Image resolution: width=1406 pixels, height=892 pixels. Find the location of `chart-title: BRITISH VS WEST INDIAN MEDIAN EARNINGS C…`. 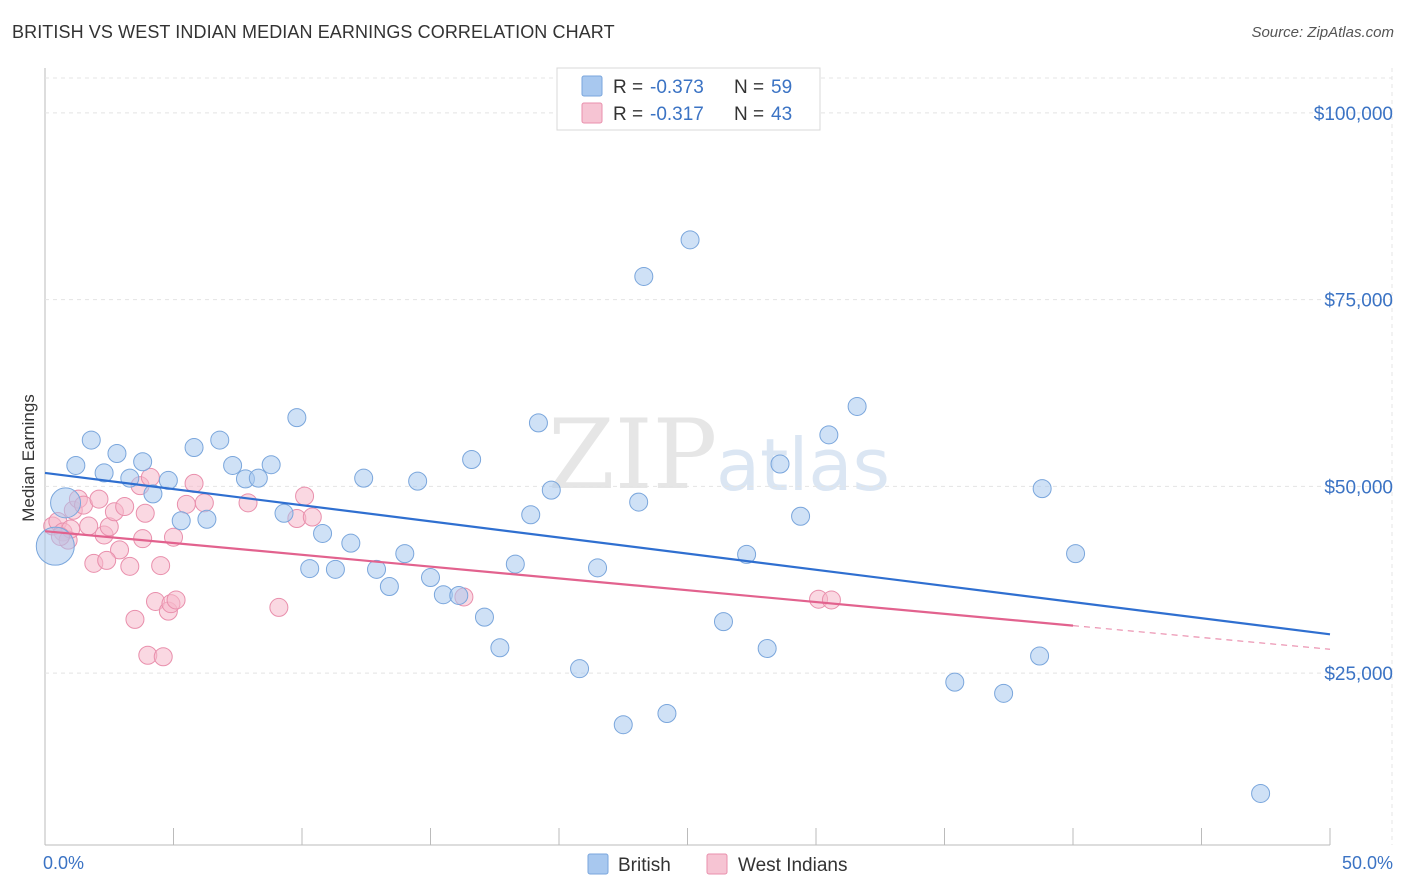

chart-title: BRITISH VS WEST INDIAN MEDIAN EARNINGS C… is located at coordinates (313, 32).